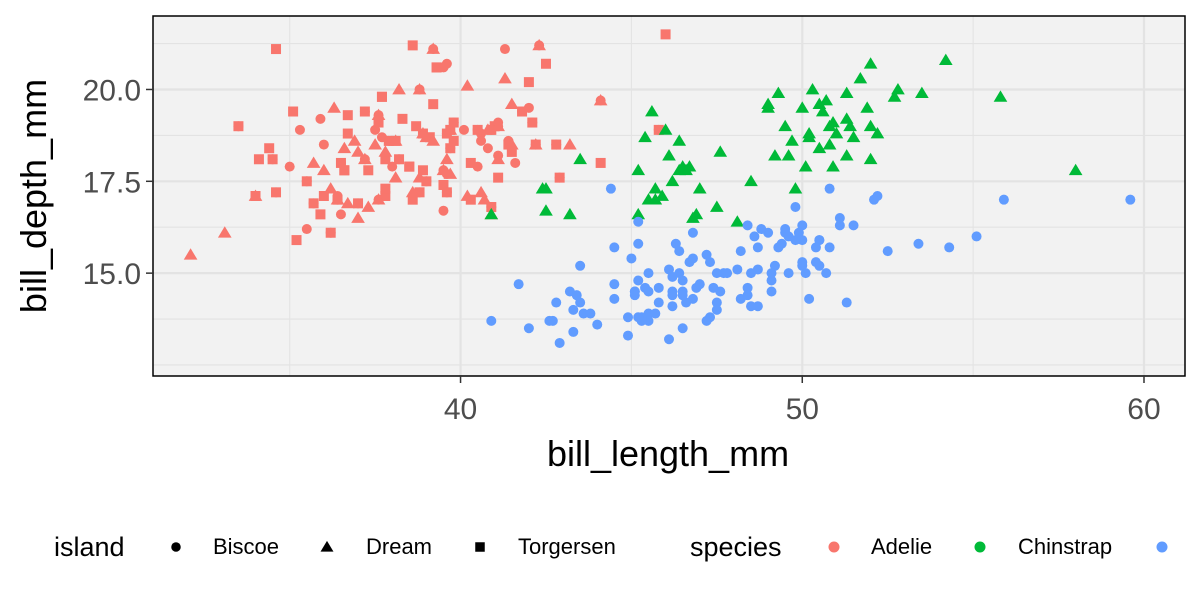 The image size is (1200, 600). What do you see at coordinates (112, 274) in the screenshot?
I see `y-tick-label: 15.0` at bounding box center [112, 274].